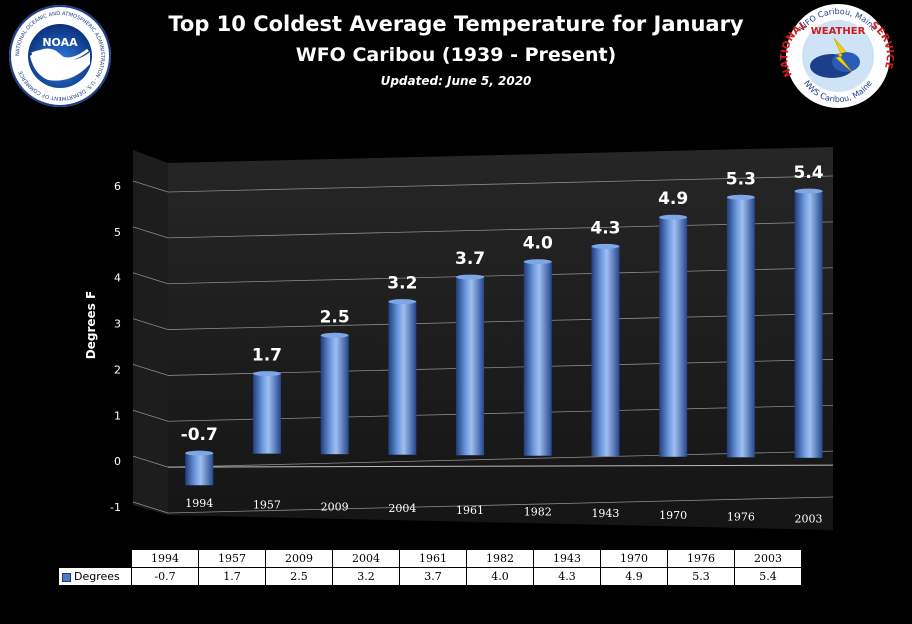 This screenshot has width=912, height=624. I want to click on x-tick-label: 1957, so click(267, 505).